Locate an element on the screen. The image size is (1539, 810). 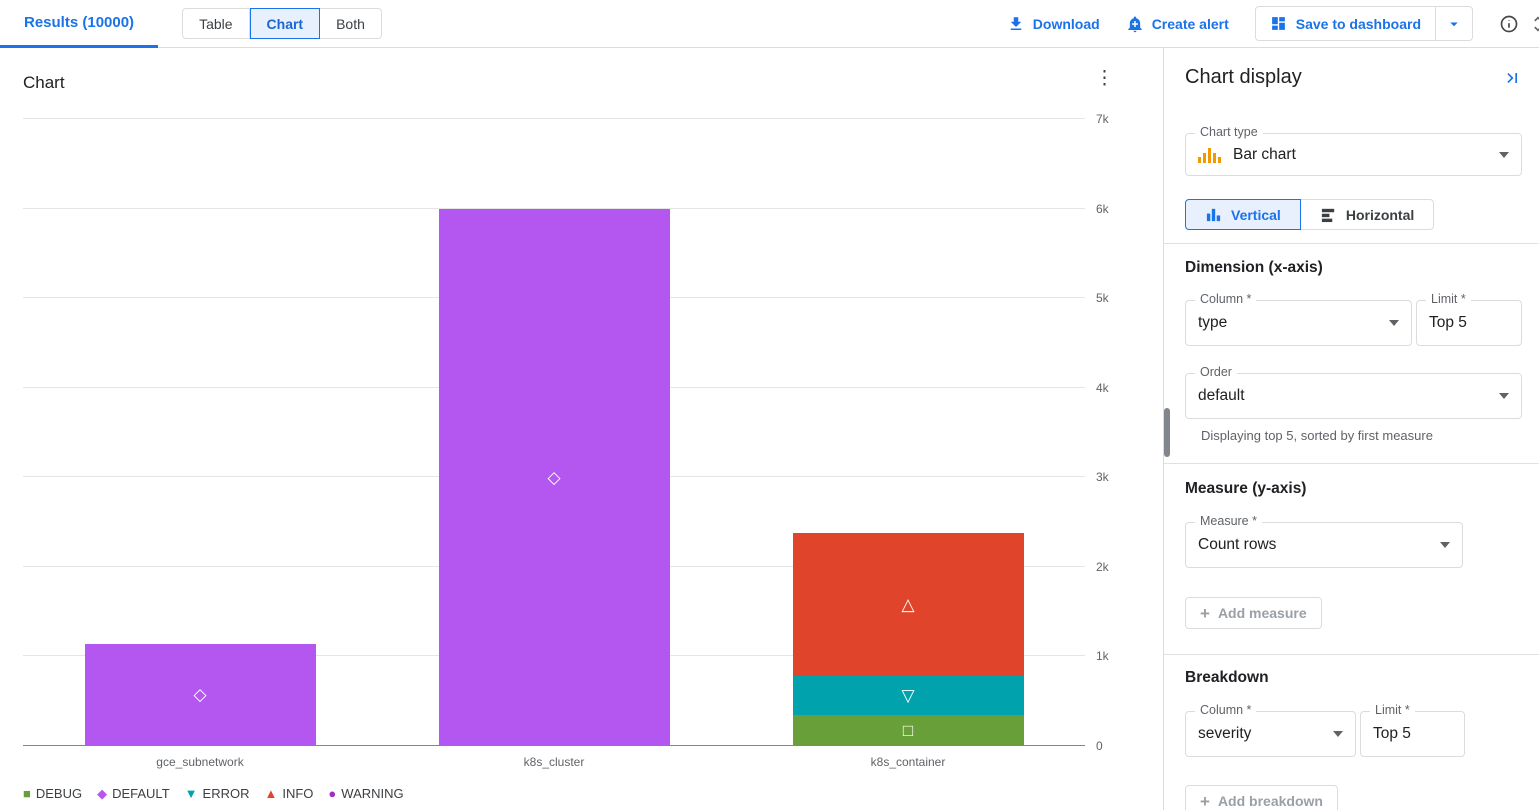
breakdown-limit-field: Limit * is located at coordinates (1412, 730).